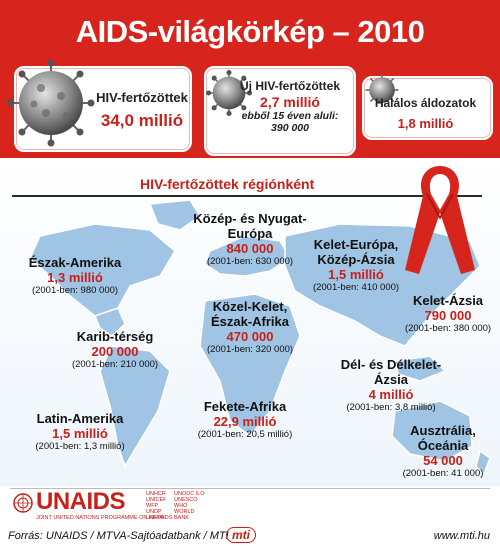 The height and width of the screenshot is (554, 500). I want to click on unaids-partners-col2: UNODC ILO UNESCO WHO WORLD BANK, so click(191, 506).